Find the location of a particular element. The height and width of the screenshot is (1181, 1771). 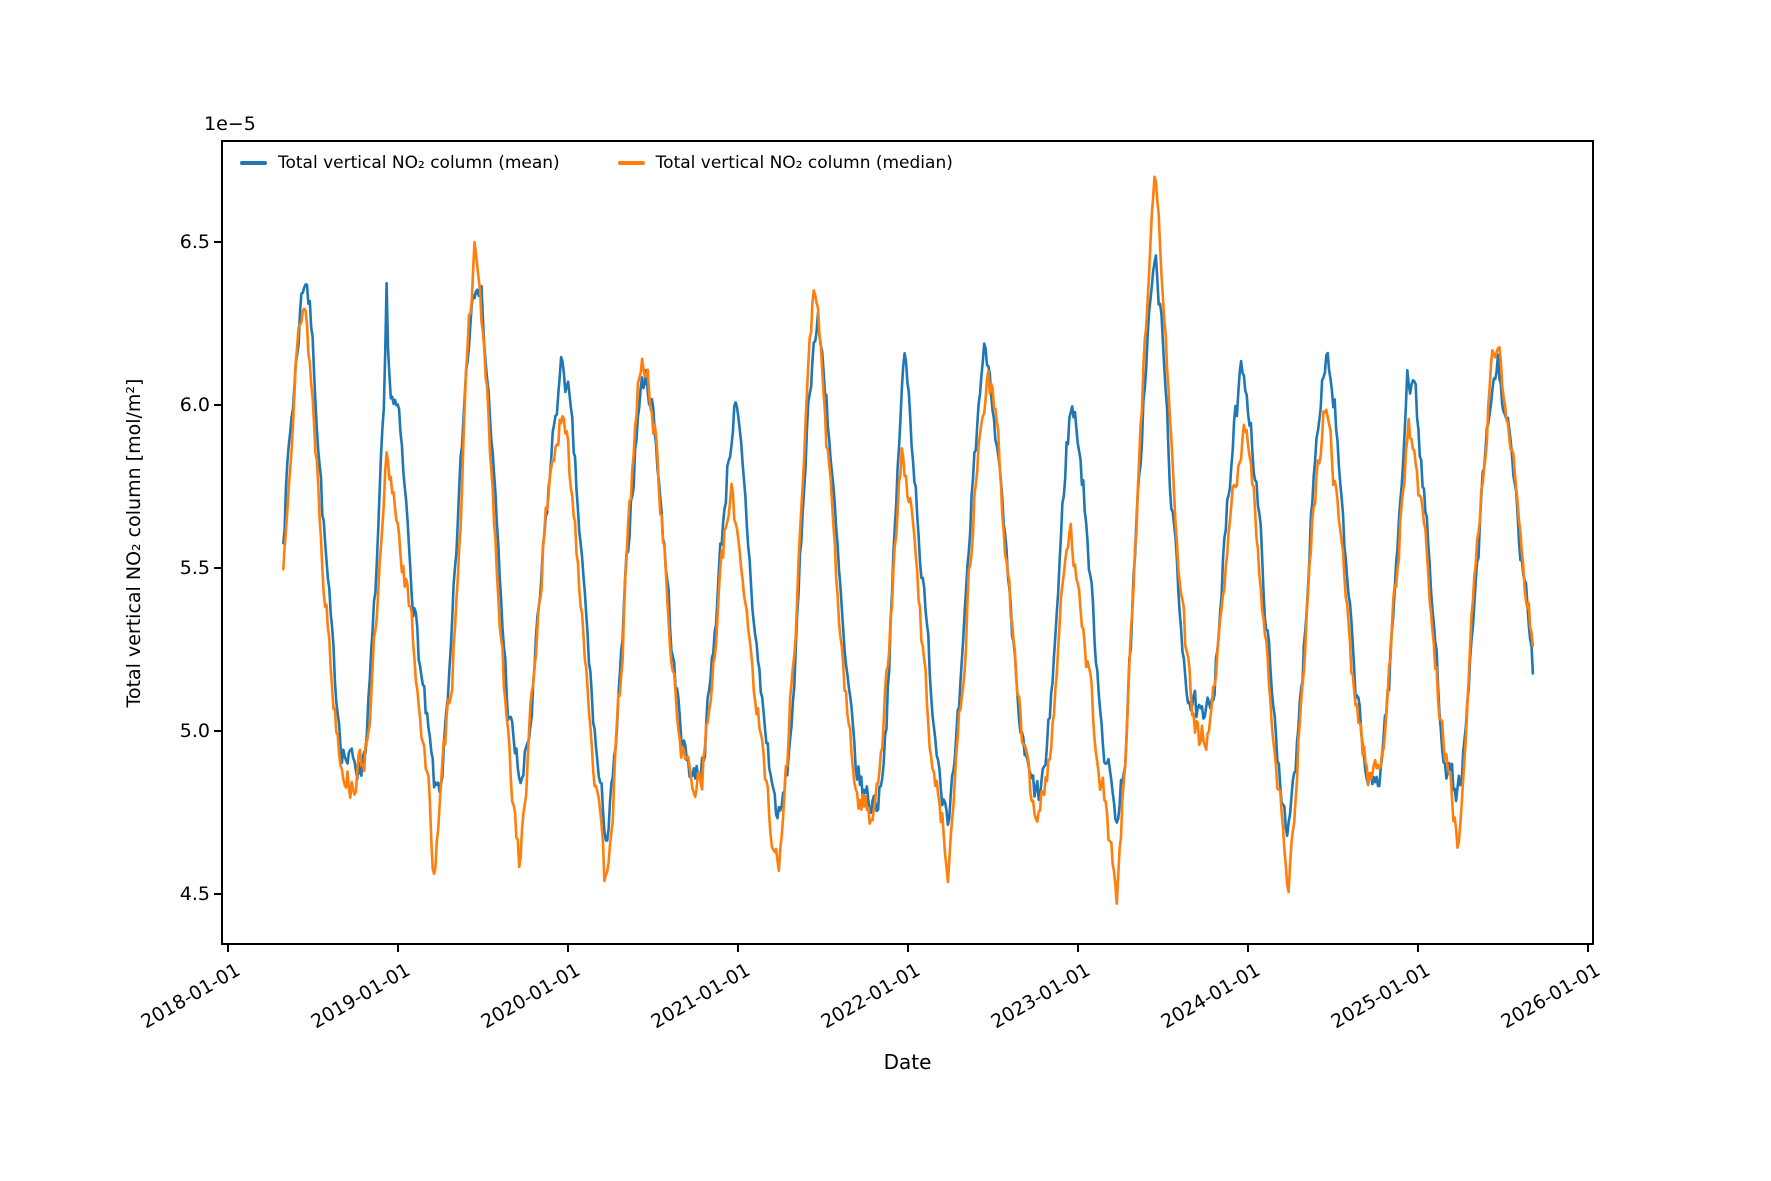

legend-item-median: Total vertical NO₂ column (median) is located at coordinates (785, 163).